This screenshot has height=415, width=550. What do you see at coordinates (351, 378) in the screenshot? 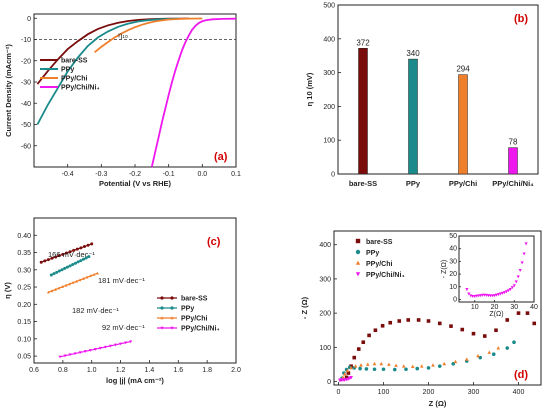
I see `series-3-point` at bounding box center [351, 378].